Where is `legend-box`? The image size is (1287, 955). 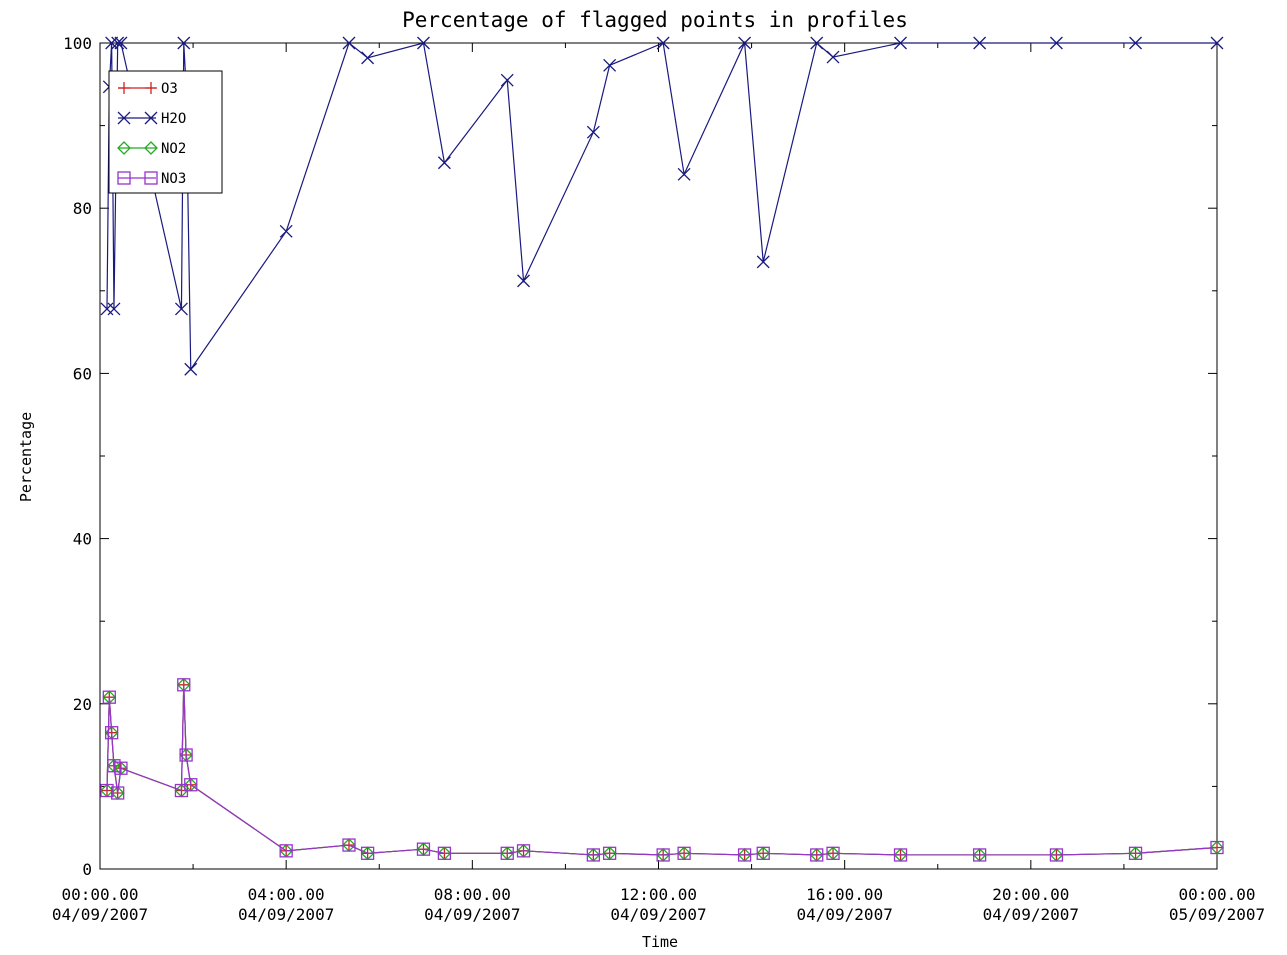 legend-box is located at coordinates (165, 132).